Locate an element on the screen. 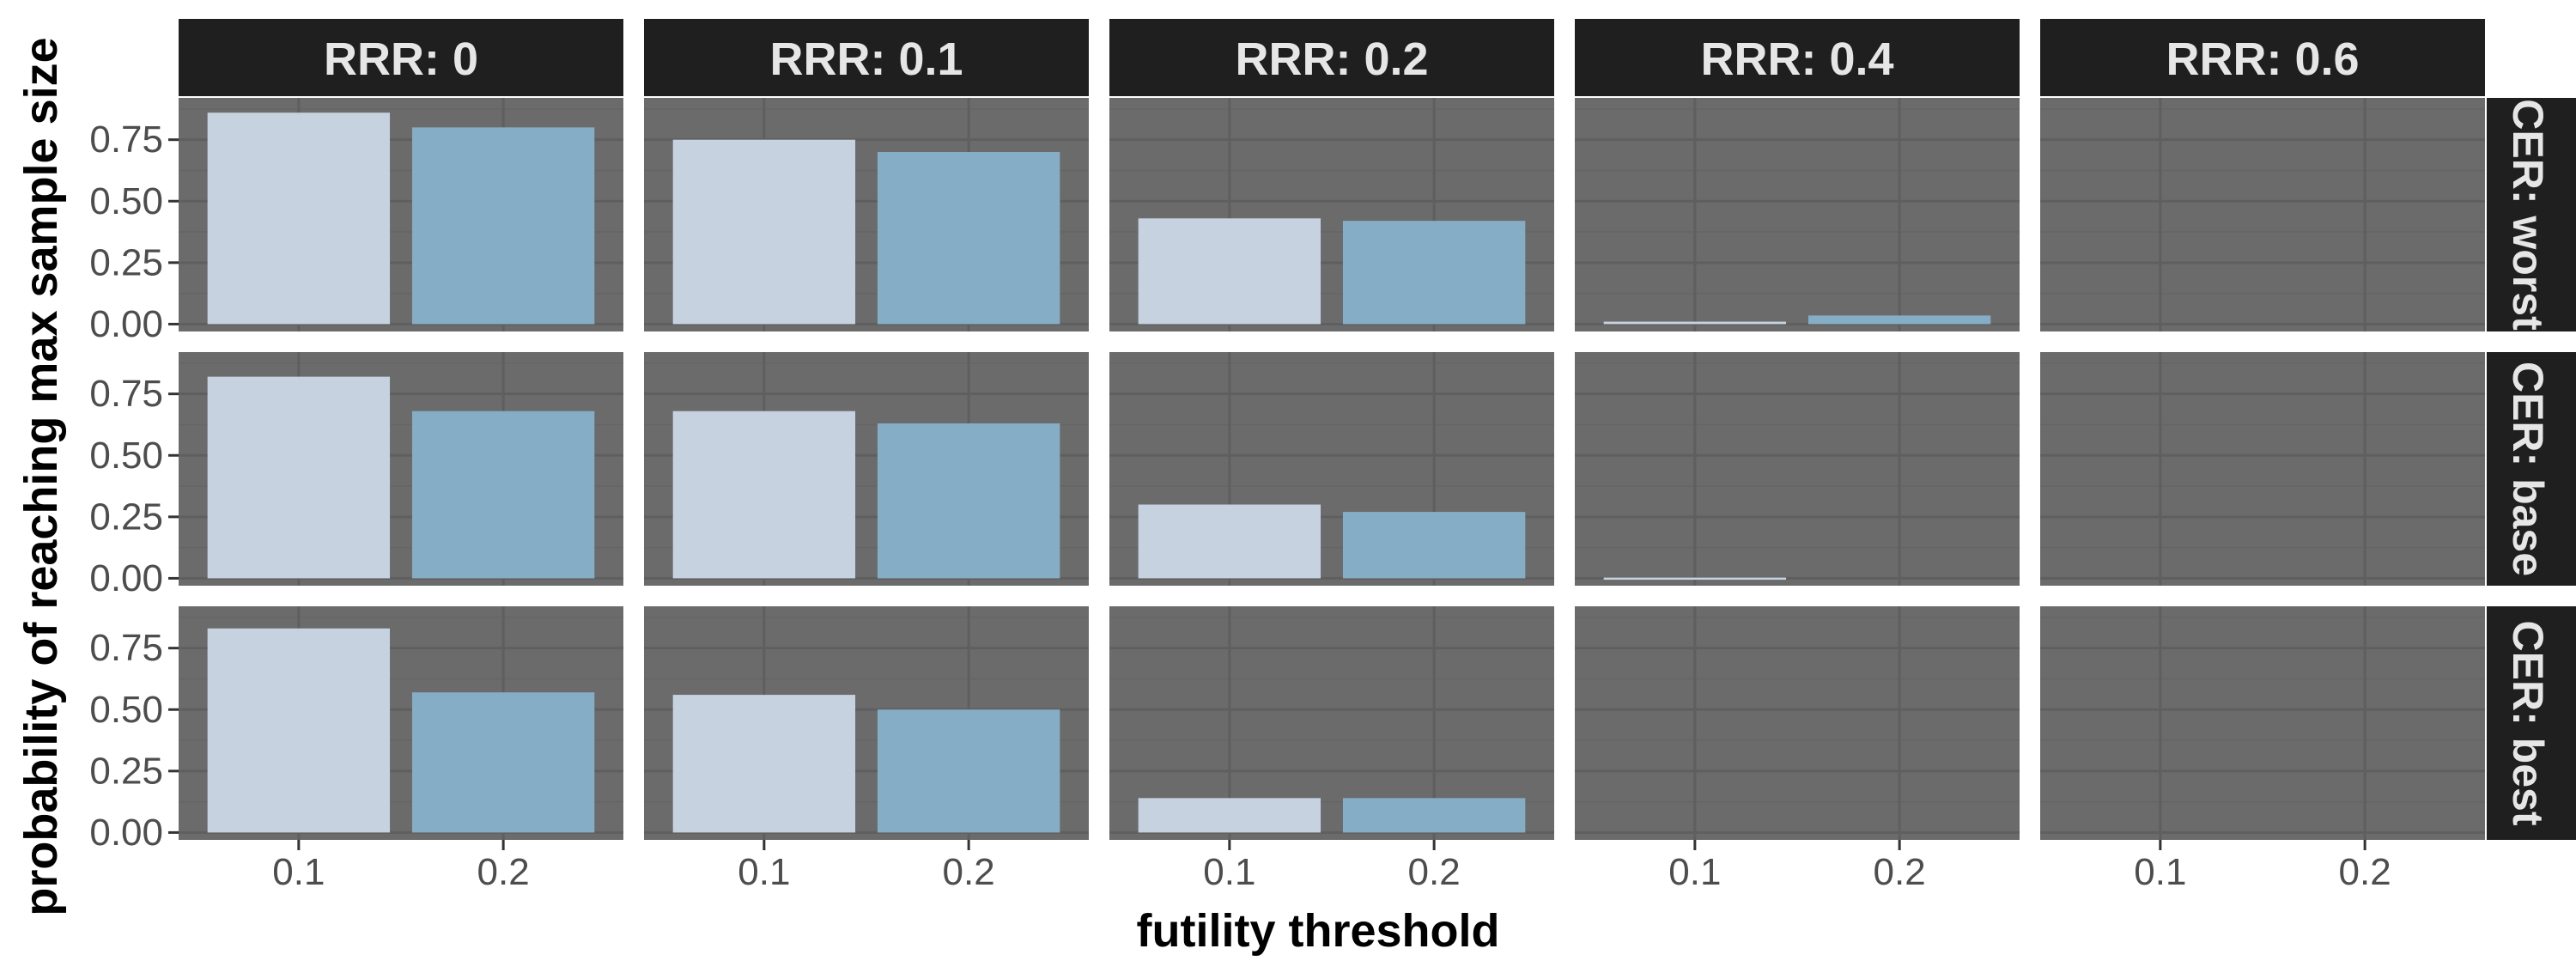  column-strip: RRR: 0.1 is located at coordinates (867, 58).